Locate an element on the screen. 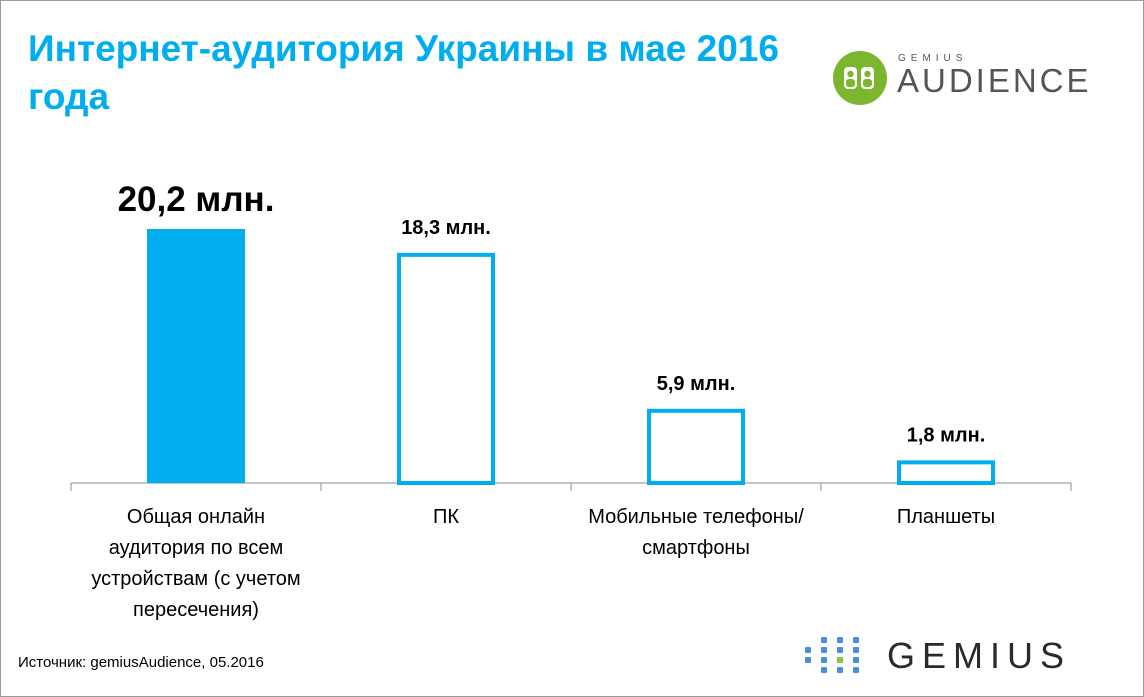 This screenshot has height=697, width=1144. data-label: 18,3 млн. is located at coordinates (446, 228).